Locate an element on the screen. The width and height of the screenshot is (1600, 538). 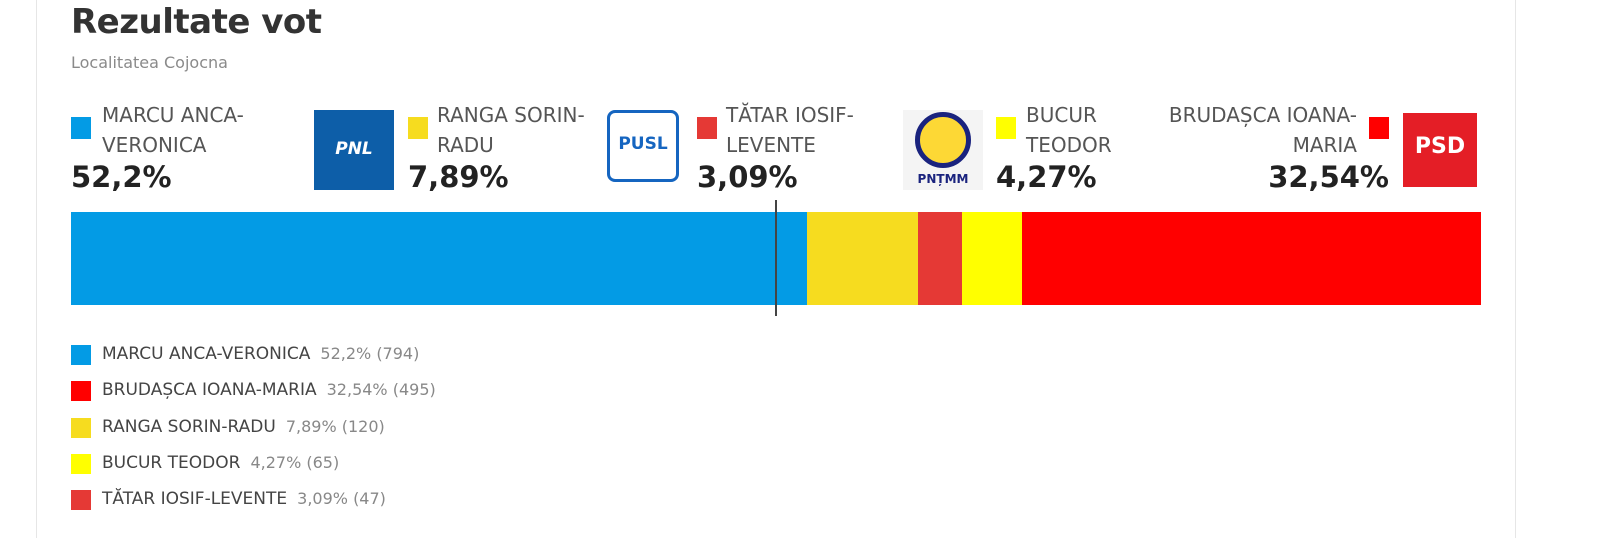
legend-count: (47) is located at coordinates (369, 499).